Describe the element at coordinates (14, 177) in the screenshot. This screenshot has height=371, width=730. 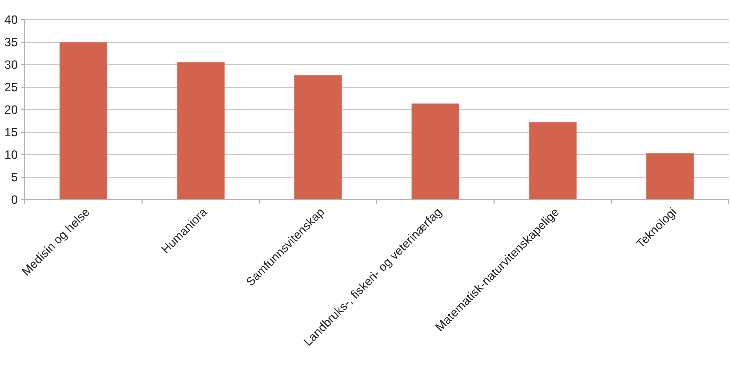
I see `y-tick-label: 5` at that location.